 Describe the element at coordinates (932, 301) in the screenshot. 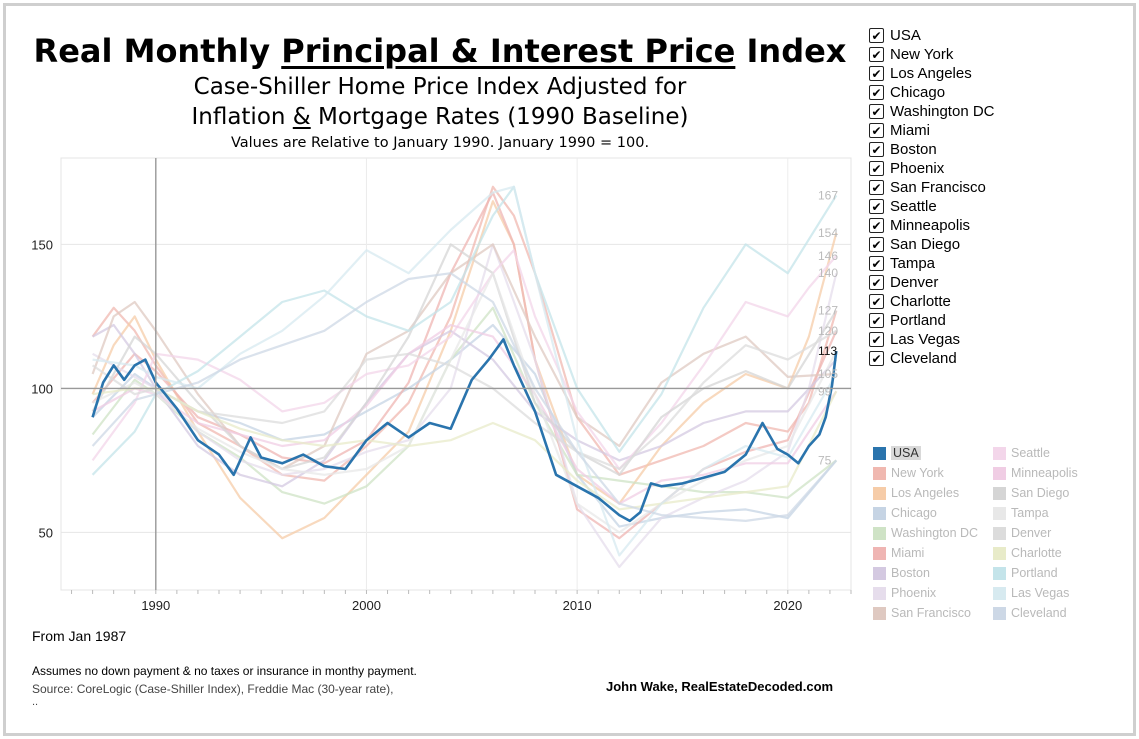

I see `filter-item-charlotte: ✔ Charlotte` at that location.